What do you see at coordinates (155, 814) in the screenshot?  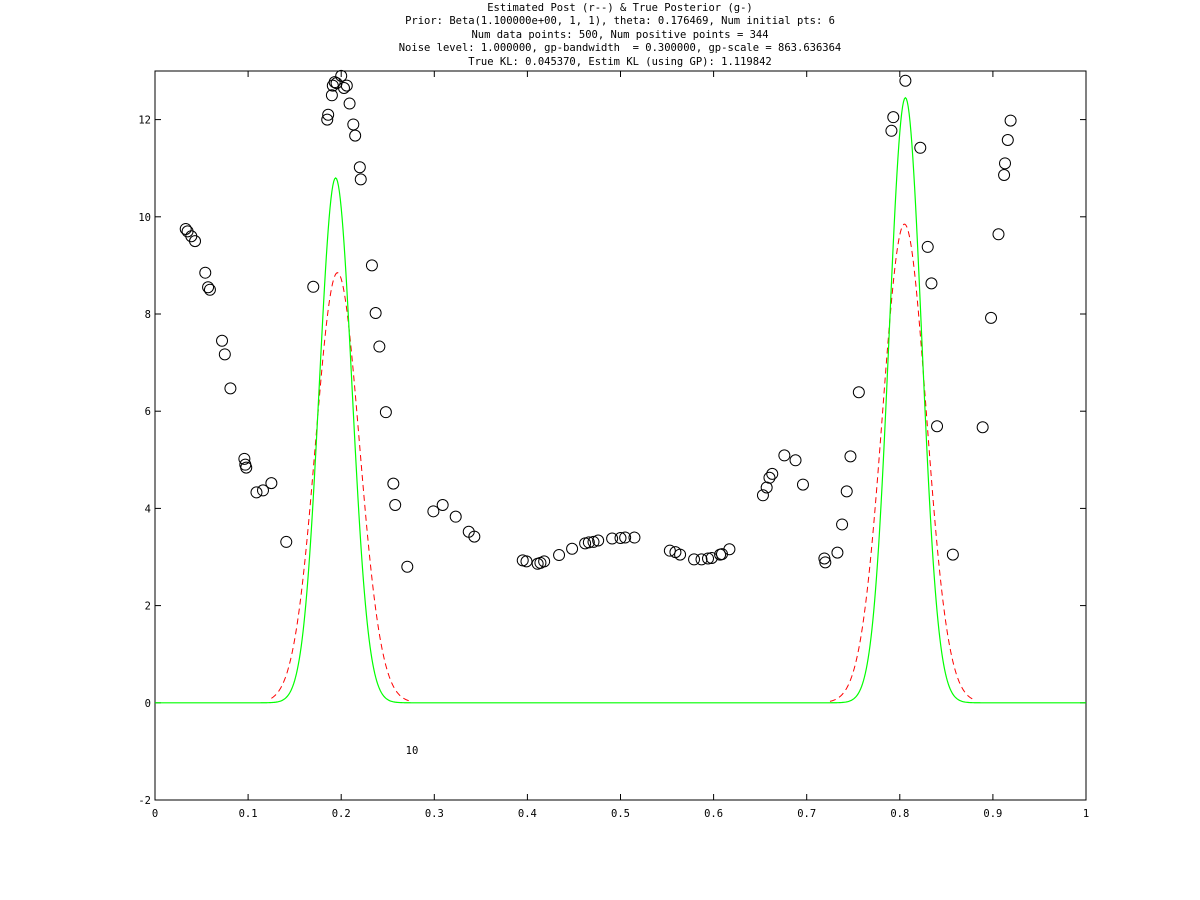 I see `x-tick-label: 0` at bounding box center [155, 814].